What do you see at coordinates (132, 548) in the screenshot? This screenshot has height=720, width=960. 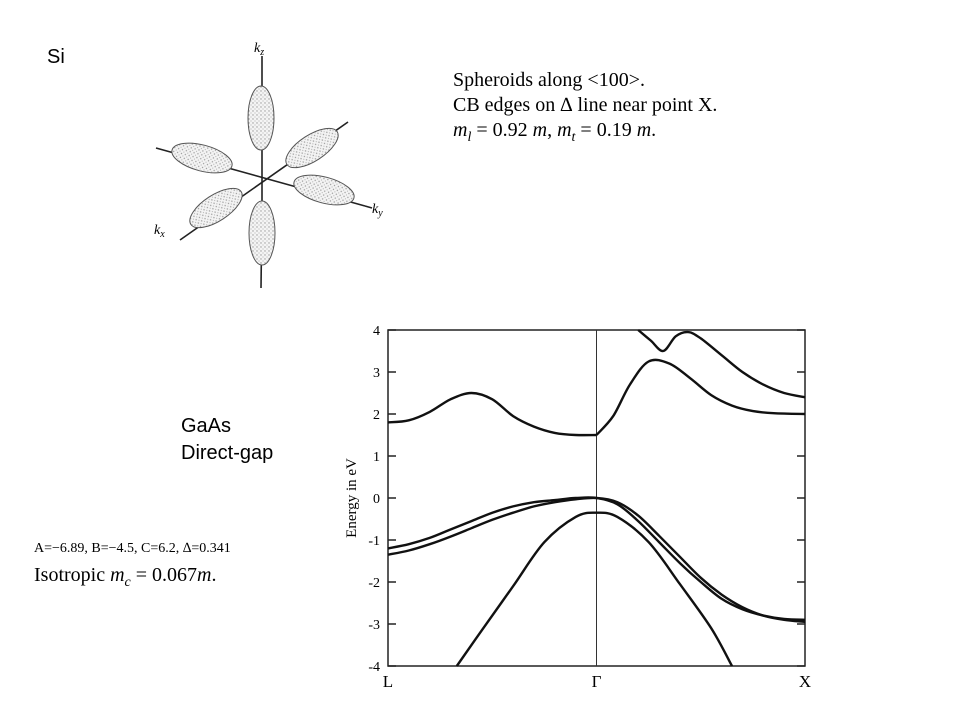 I see `gaas-parameters: A=−6.89, B=−4.5, C=6.2, ∆=0.341` at bounding box center [132, 548].